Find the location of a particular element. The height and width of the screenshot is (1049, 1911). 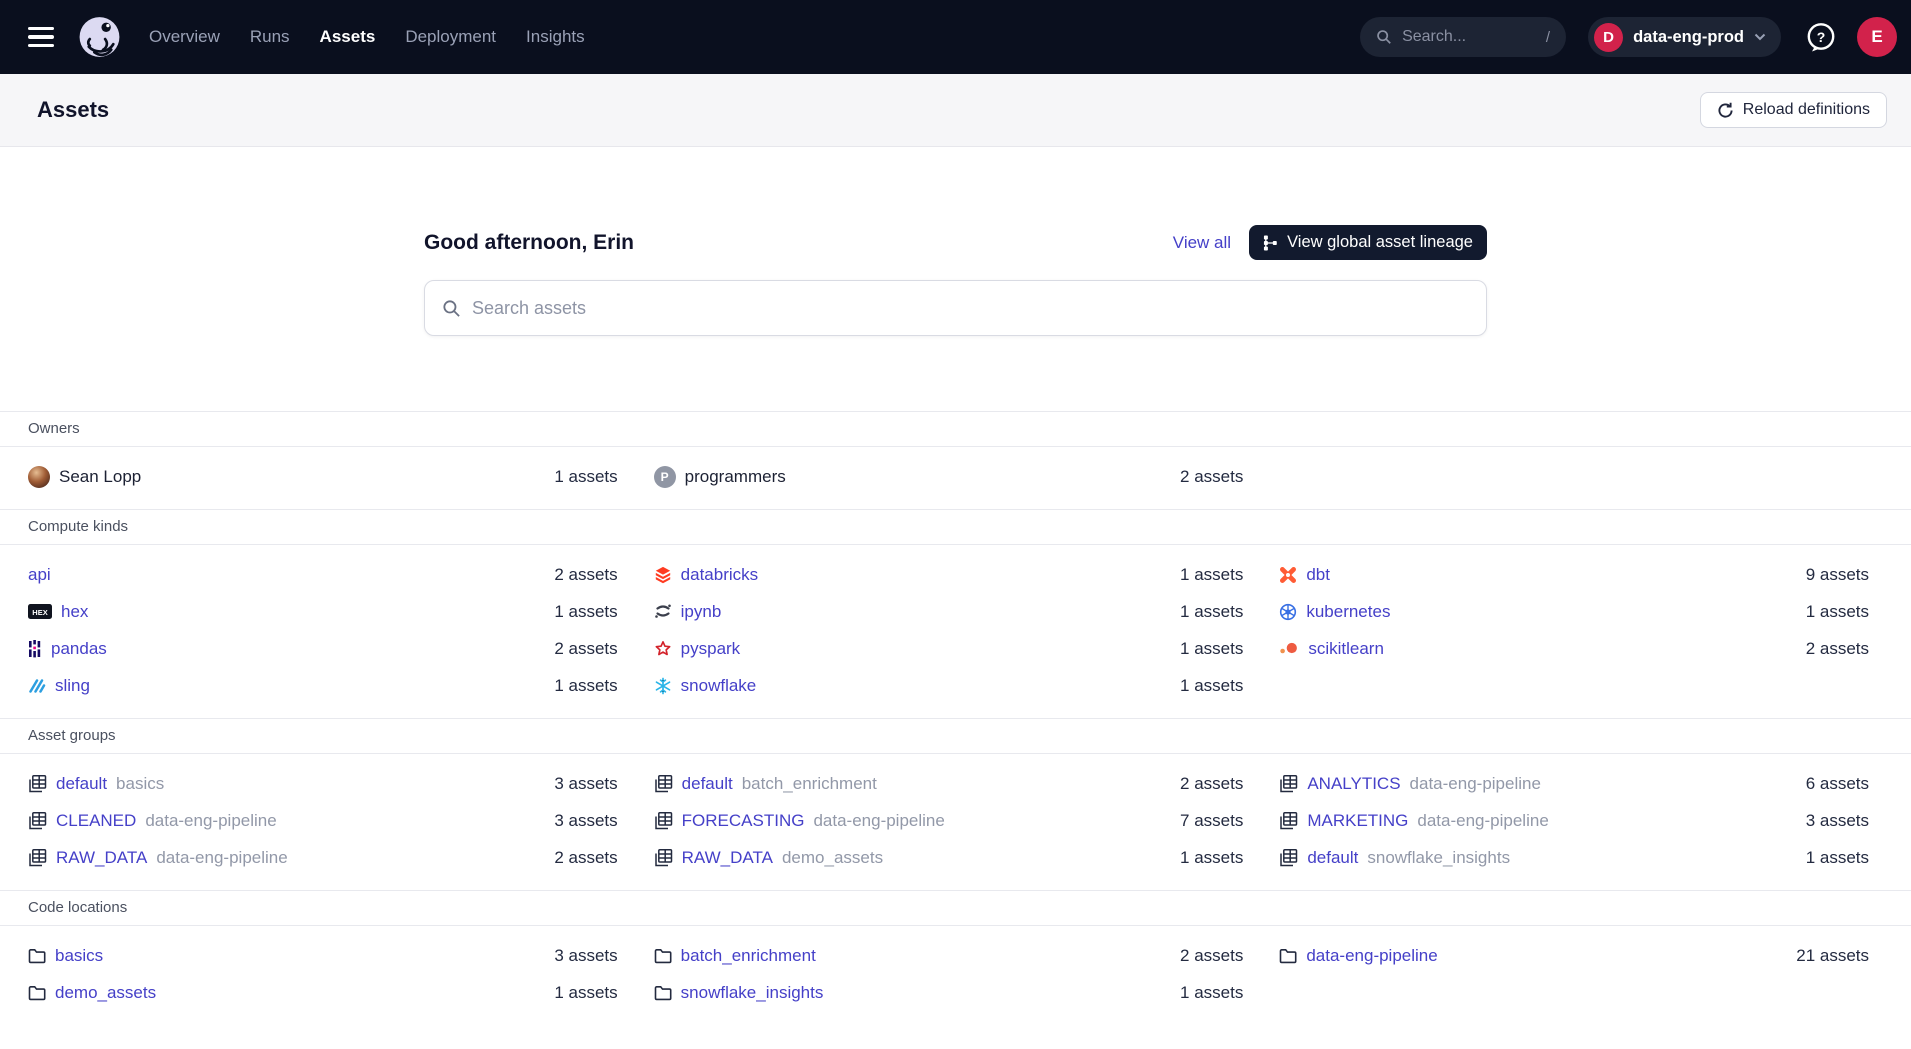

item-suffix: data-eng-pipeline is located at coordinates (1475, 783).